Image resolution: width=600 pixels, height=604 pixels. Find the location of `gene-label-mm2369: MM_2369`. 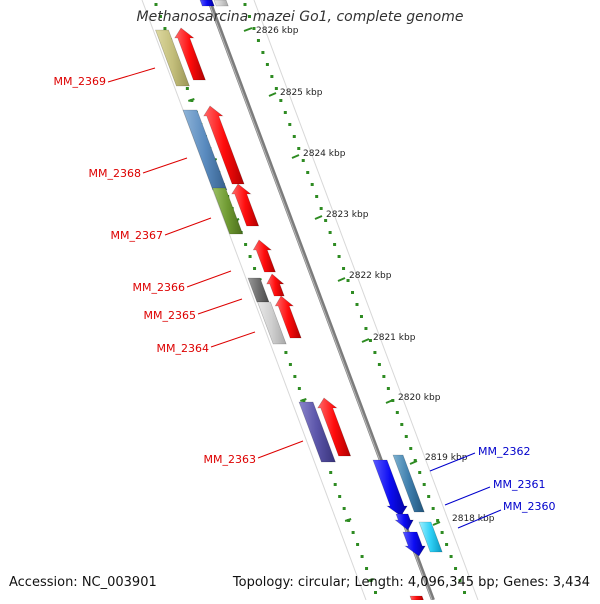

gene-label-mm2369: MM_2369 is located at coordinates (105, 77).